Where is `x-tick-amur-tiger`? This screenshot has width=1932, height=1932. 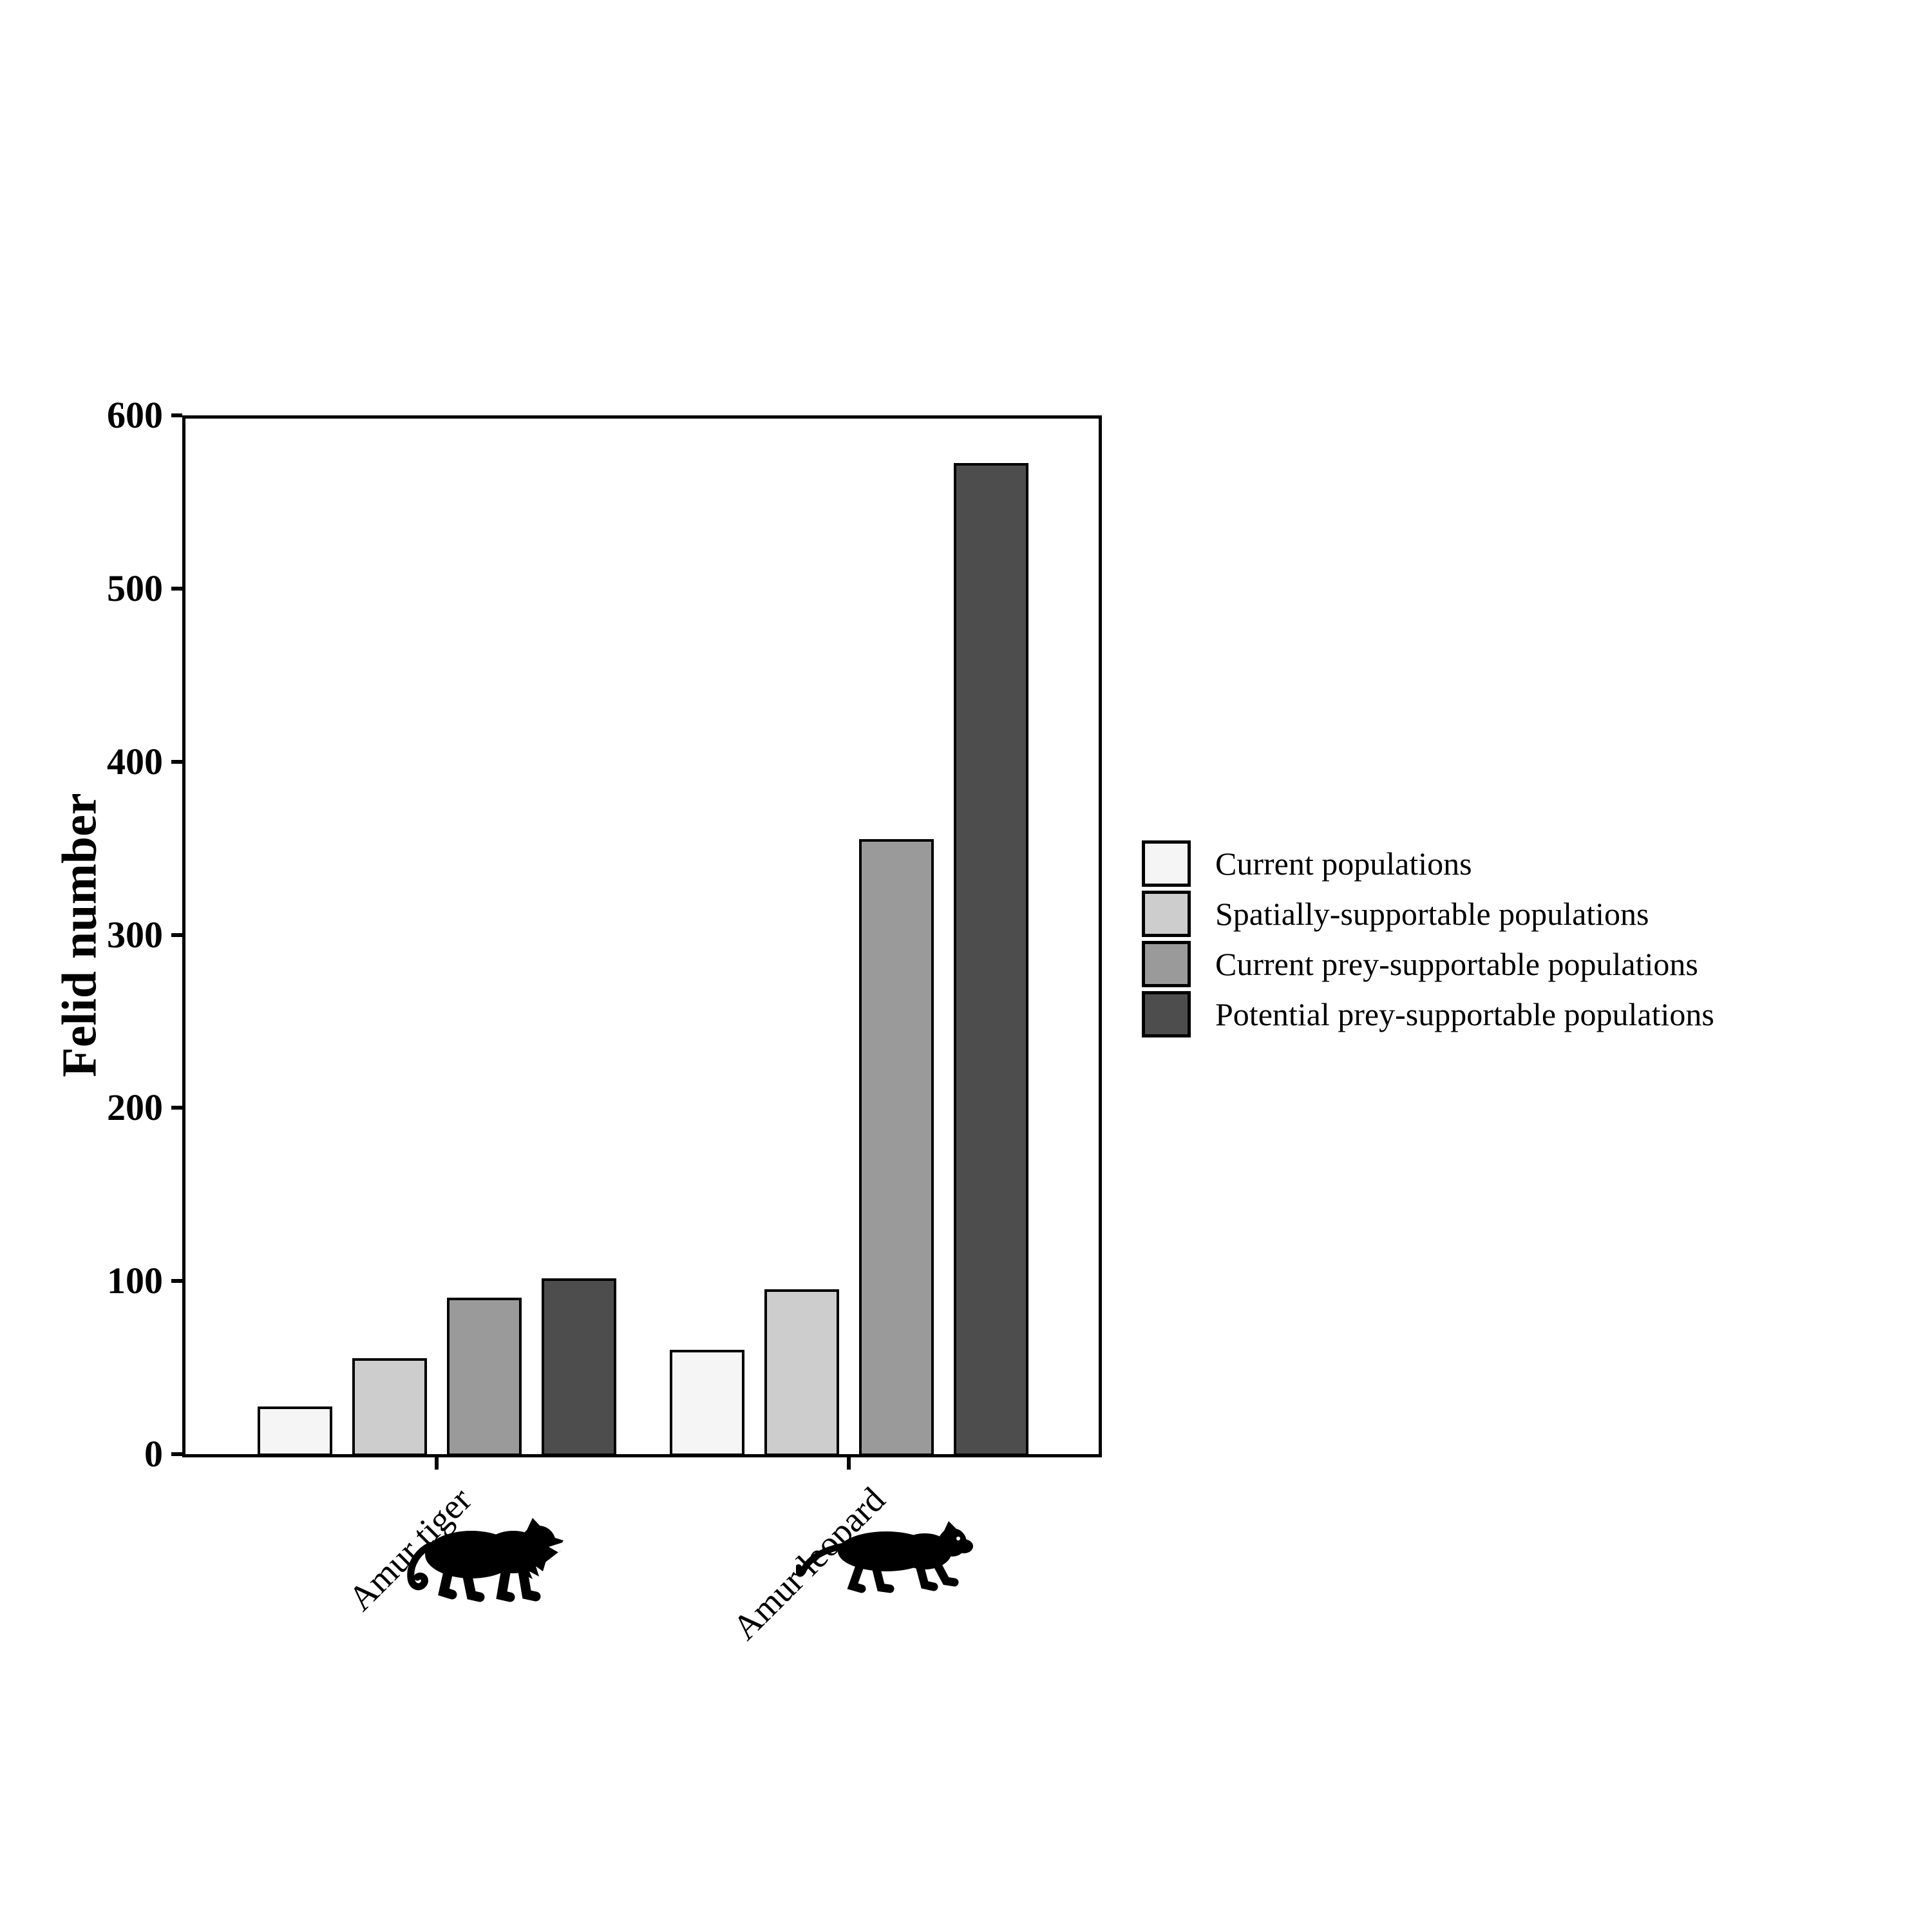
x-tick-amur-tiger is located at coordinates (437, 1462).